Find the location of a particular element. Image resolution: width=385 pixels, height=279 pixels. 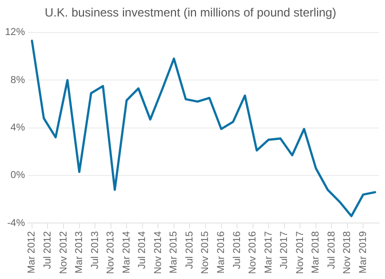

x-tick-label: Mar 2016 is located at coordinates (222, 252).